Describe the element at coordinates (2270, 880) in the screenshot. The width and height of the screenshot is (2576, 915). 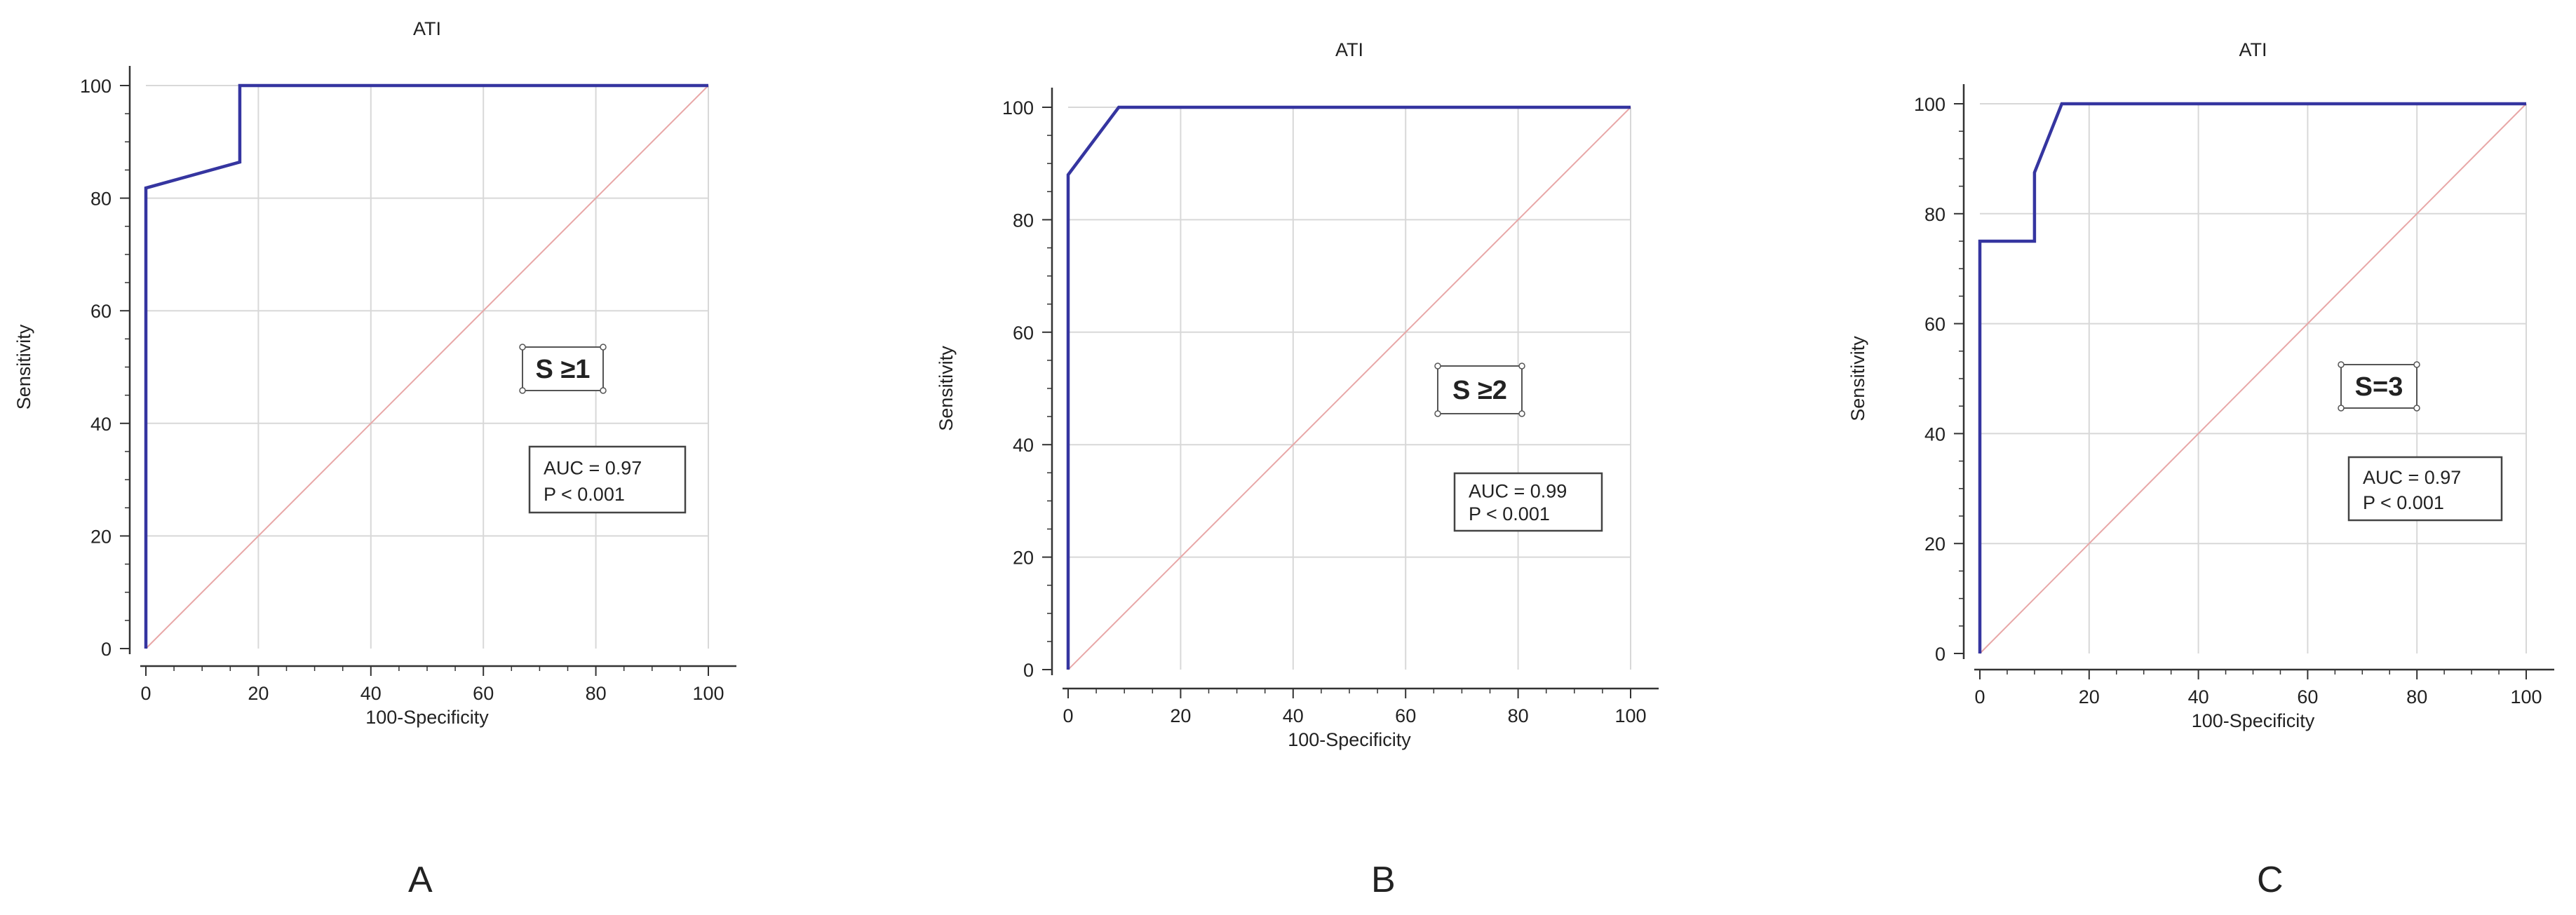
I see `panel-label-c: C` at that location.